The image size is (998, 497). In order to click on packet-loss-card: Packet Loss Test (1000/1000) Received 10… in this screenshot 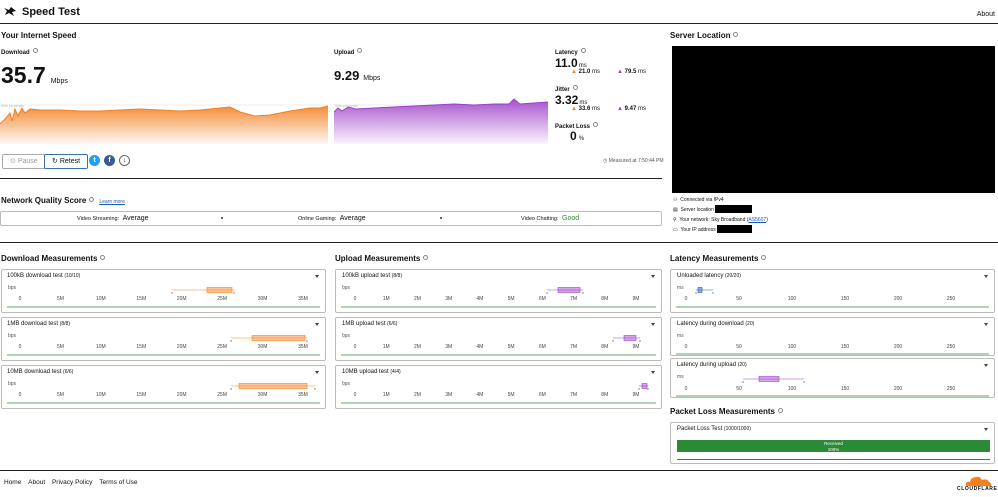, I will do `click(832, 443)`.